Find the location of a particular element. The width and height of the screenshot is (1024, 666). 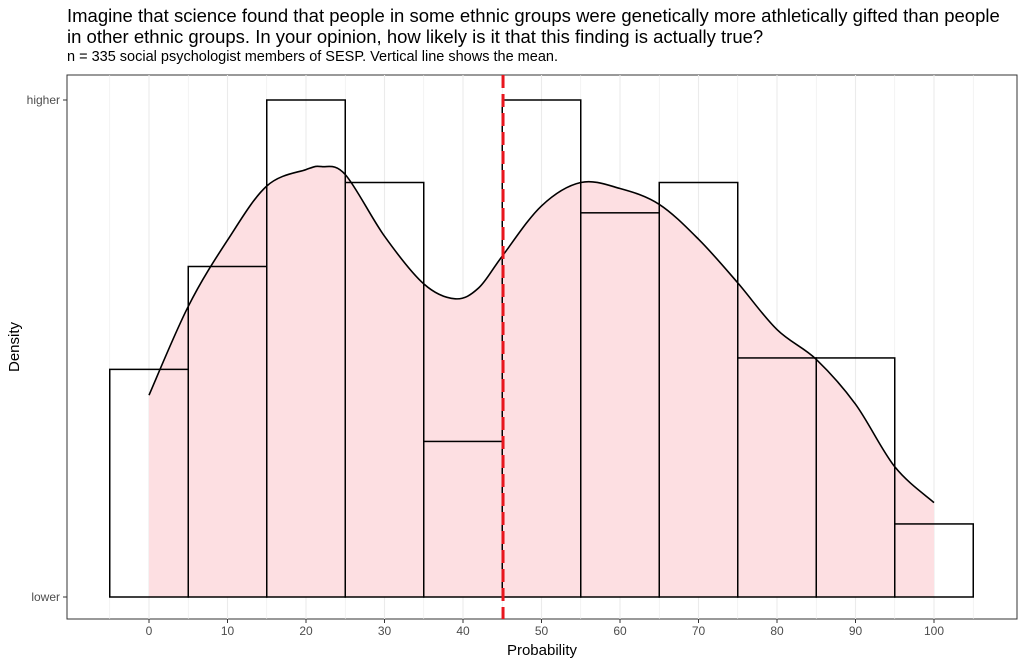

x-tick-label: 30 is located at coordinates (385, 631).